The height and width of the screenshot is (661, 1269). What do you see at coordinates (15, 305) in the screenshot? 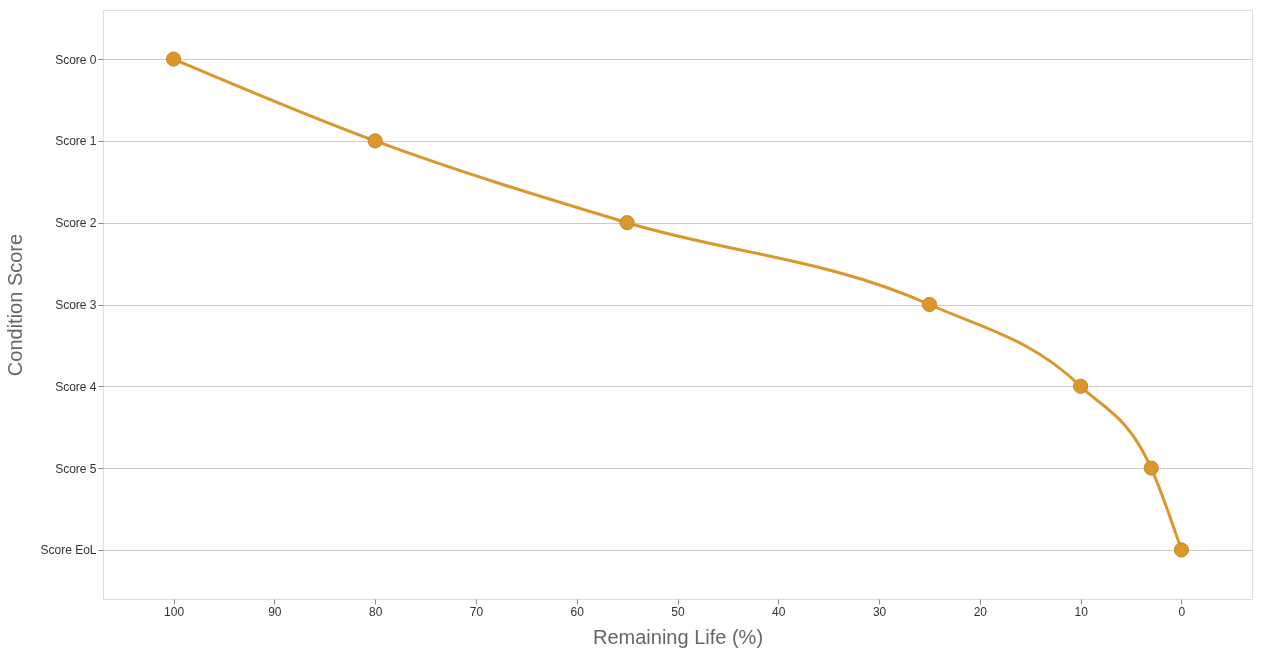
I see `y-axis-title: Condition Score` at bounding box center [15, 305].